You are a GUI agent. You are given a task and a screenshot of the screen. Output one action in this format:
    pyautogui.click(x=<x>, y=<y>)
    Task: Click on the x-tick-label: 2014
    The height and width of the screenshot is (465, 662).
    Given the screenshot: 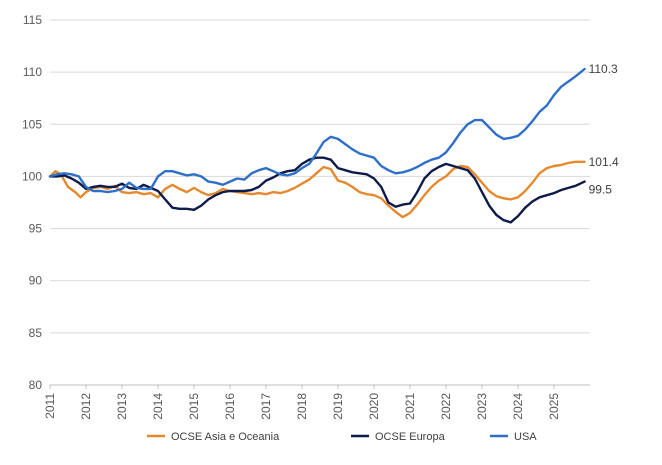 What is the action you would take?
    pyautogui.click(x=158, y=406)
    